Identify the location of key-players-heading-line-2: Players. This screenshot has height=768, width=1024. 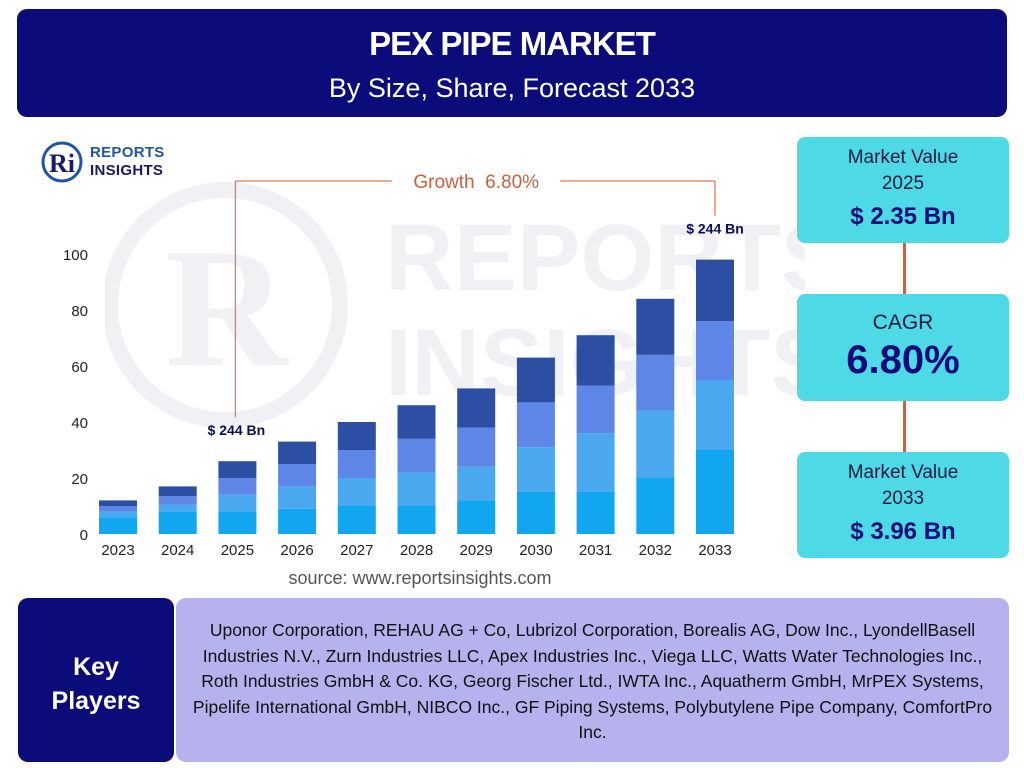
(96, 701).